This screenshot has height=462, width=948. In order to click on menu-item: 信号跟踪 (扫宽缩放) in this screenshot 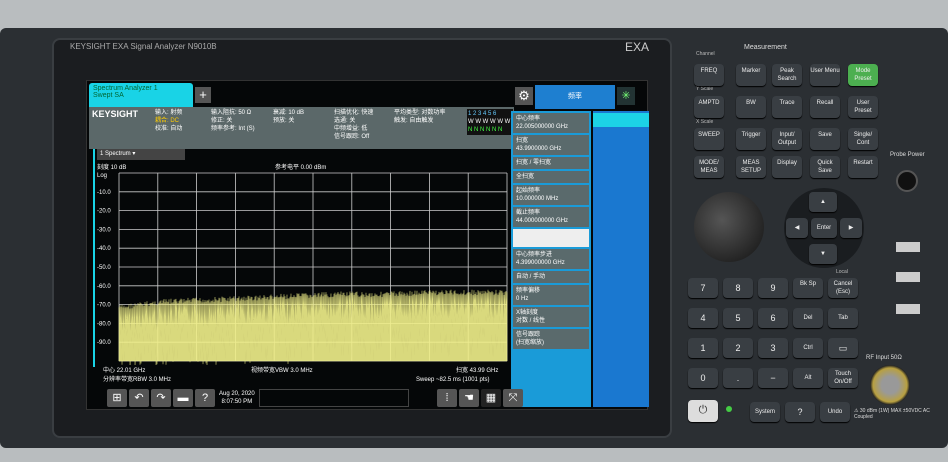, I will do `click(551, 339)`.